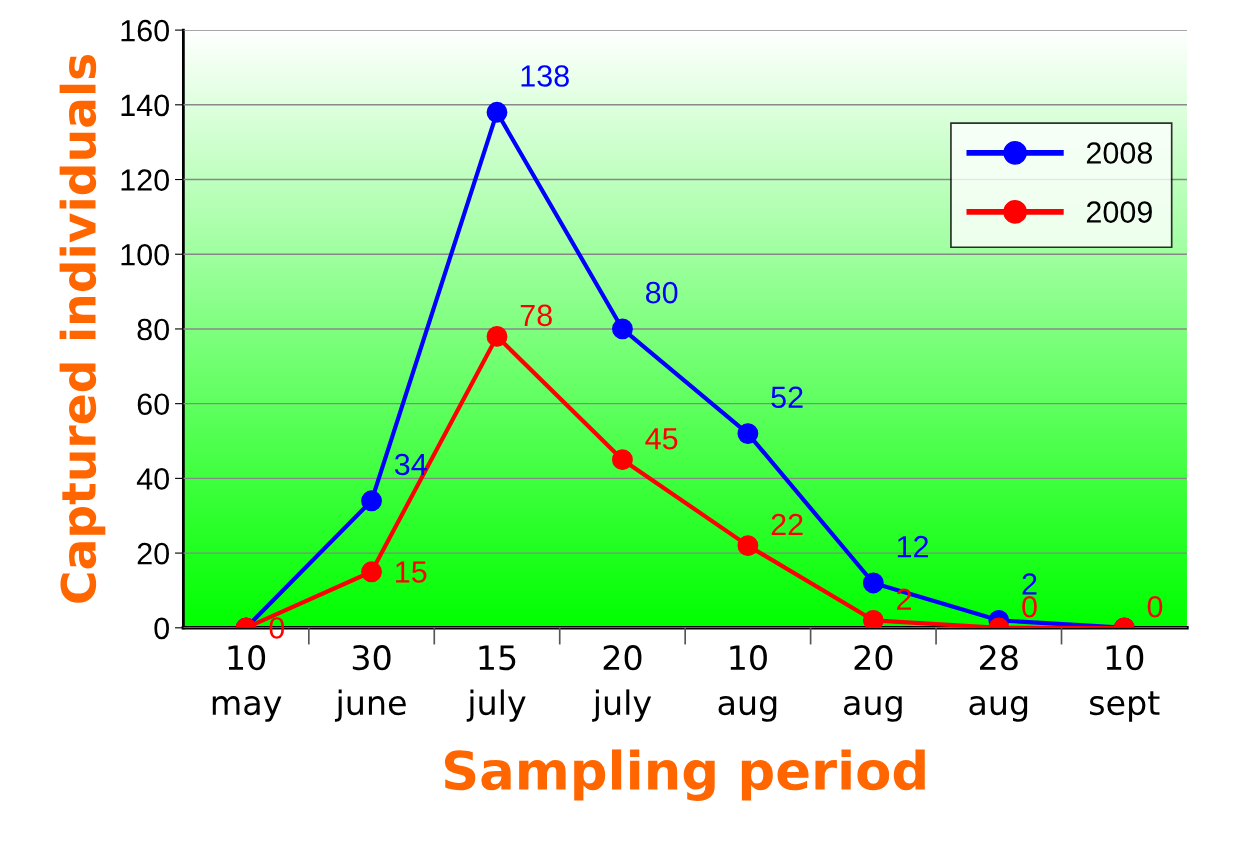 The width and height of the screenshot is (1239, 860). I want to click on y-axis-title: Captured individuals, so click(82, 328).